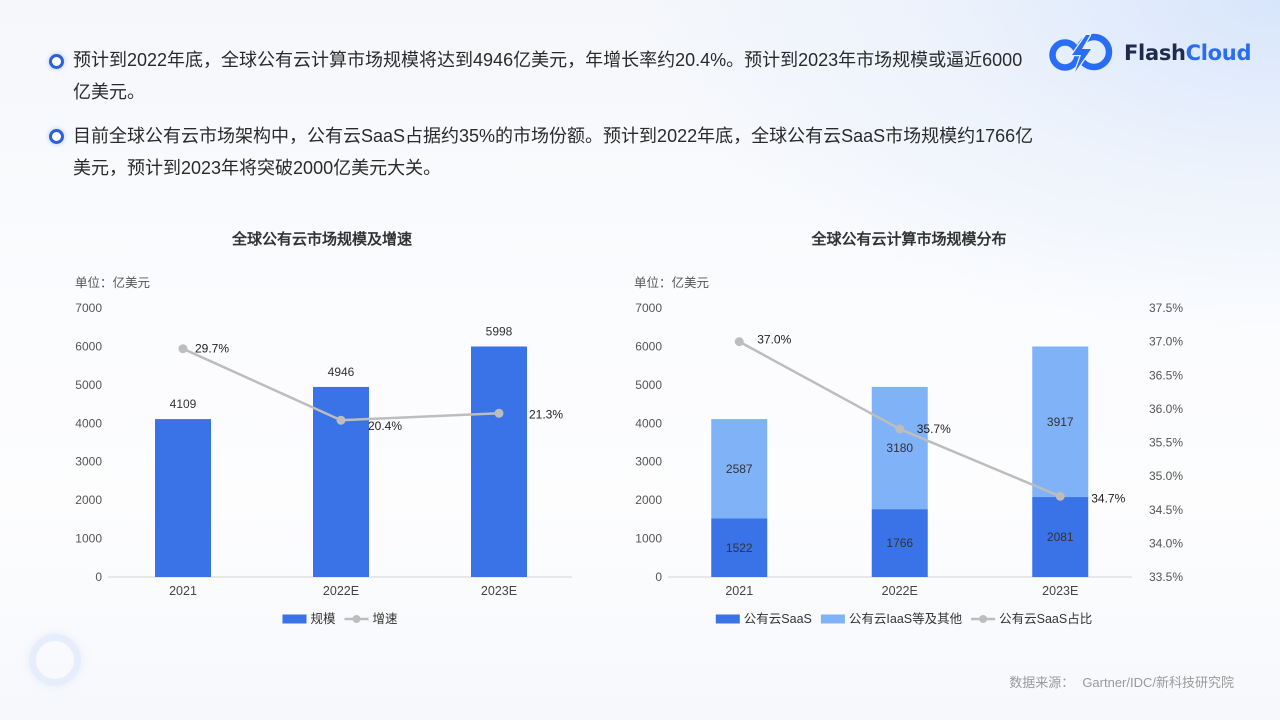 The width and height of the screenshot is (1280, 720). What do you see at coordinates (212, 349) in the screenshot?
I see `growth-value-label-2021: 29.7%` at bounding box center [212, 349].